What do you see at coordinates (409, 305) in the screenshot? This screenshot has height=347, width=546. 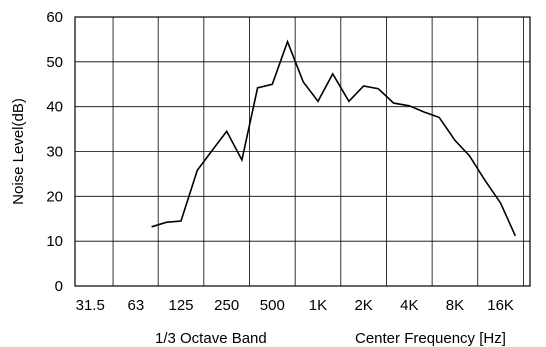 I see `x-tick-label: 4K` at bounding box center [409, 305].